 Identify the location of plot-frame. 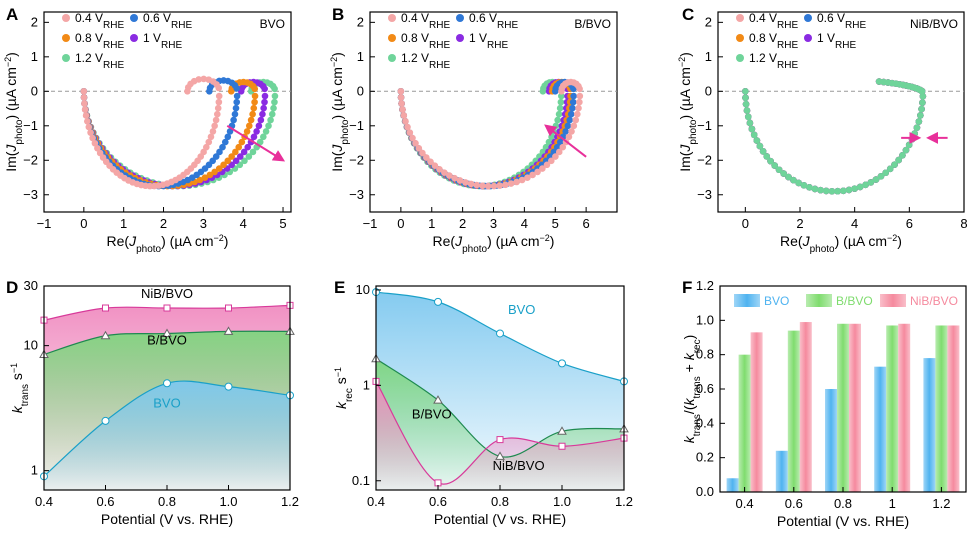
(841, 112).